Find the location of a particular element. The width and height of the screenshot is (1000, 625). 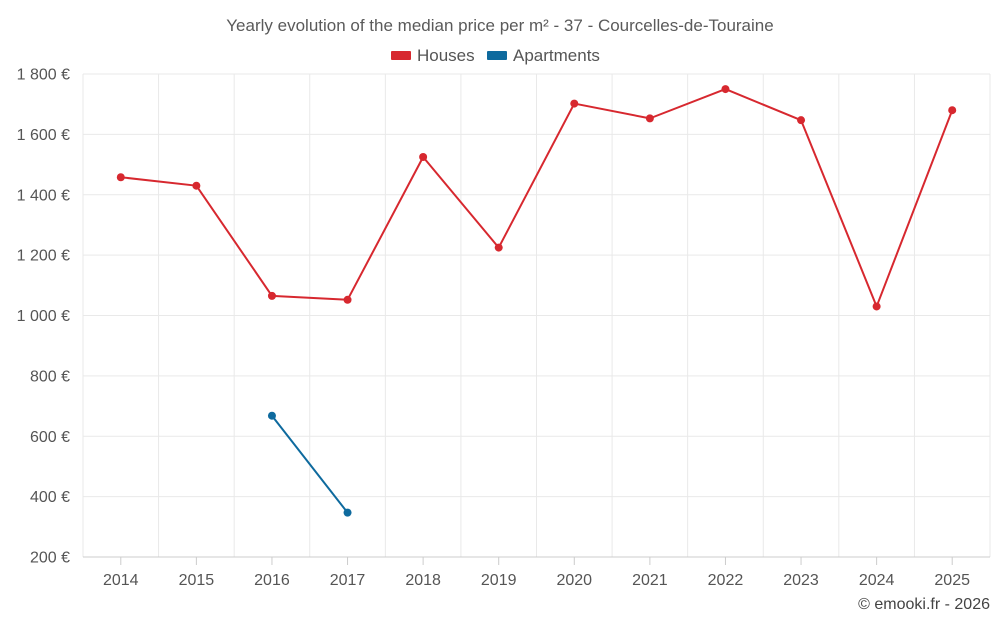

legend-swatch-apartments is located at coordinates (497, 55).